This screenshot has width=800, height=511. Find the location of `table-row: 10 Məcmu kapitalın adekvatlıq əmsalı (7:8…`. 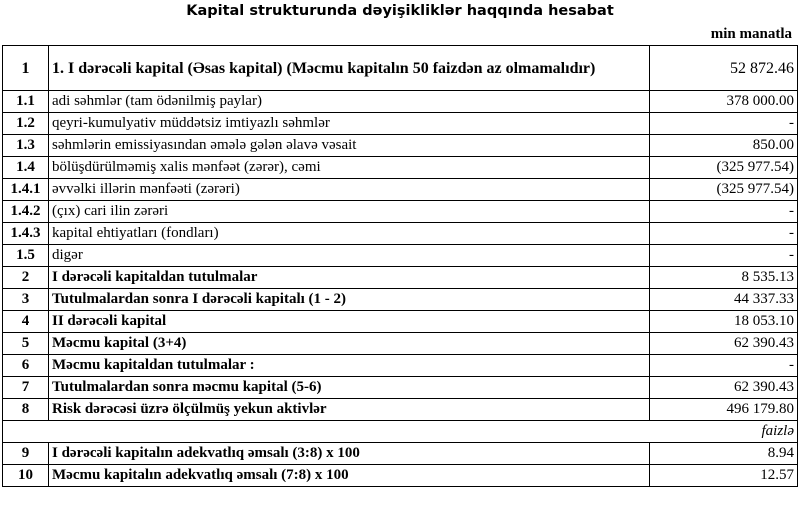

table-row: 10 Məcmu kapitalın adekvatlıq əmsalı (7:8… is located at coordinates (400, 475).